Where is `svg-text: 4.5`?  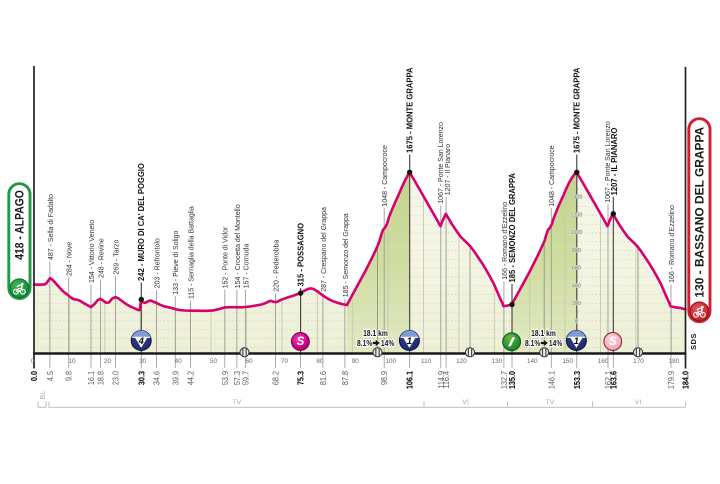
svg-text: 4.5 is located at coordinates (50, 376).